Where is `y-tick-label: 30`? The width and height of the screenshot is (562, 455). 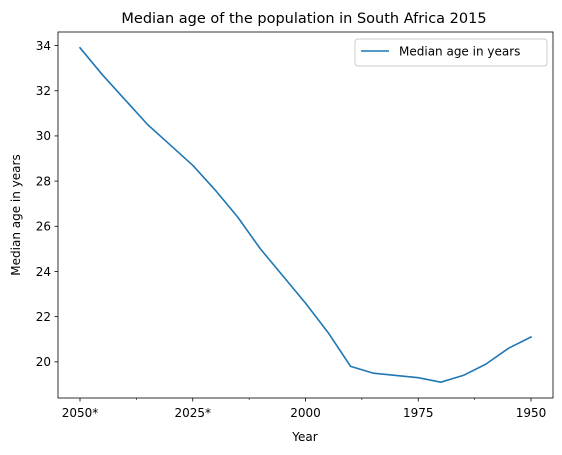
y-tick-label: 30 is located at coordinates (43, 136).